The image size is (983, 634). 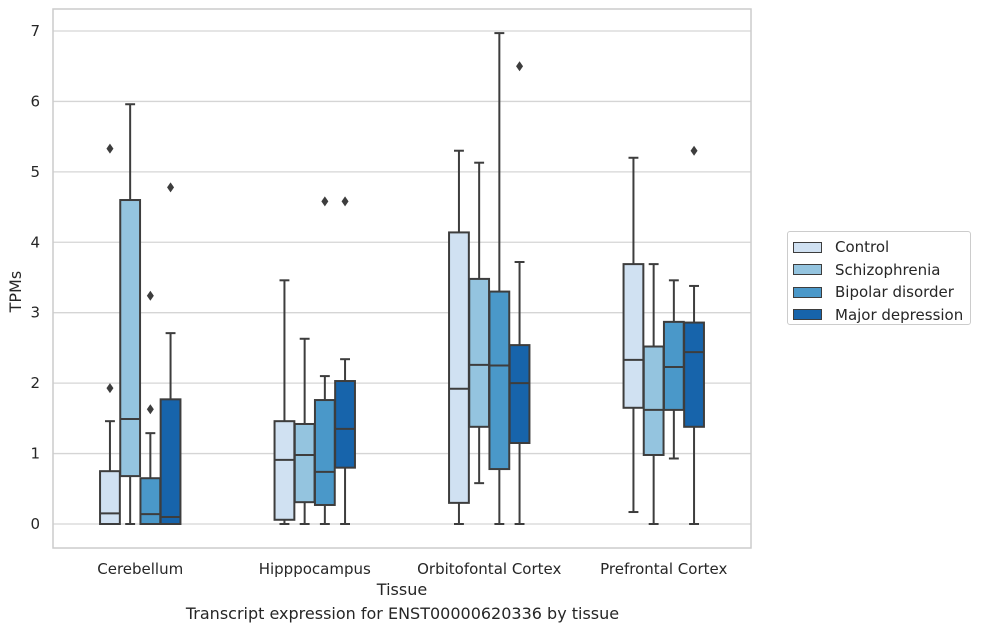 I want to click on legend-swatch-major-depression, so click(x=807, y=315).